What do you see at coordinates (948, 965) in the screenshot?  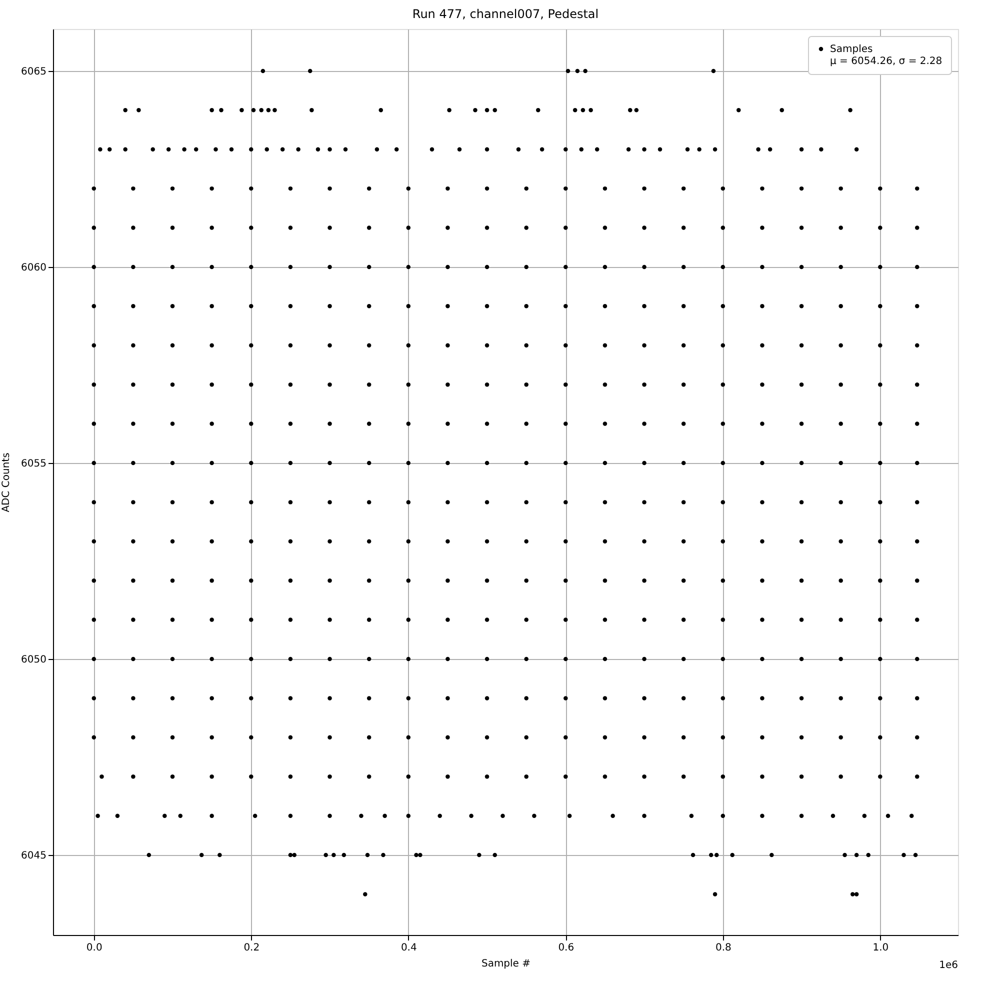 I see `text: 1e6` at bounding box center [948, 965].